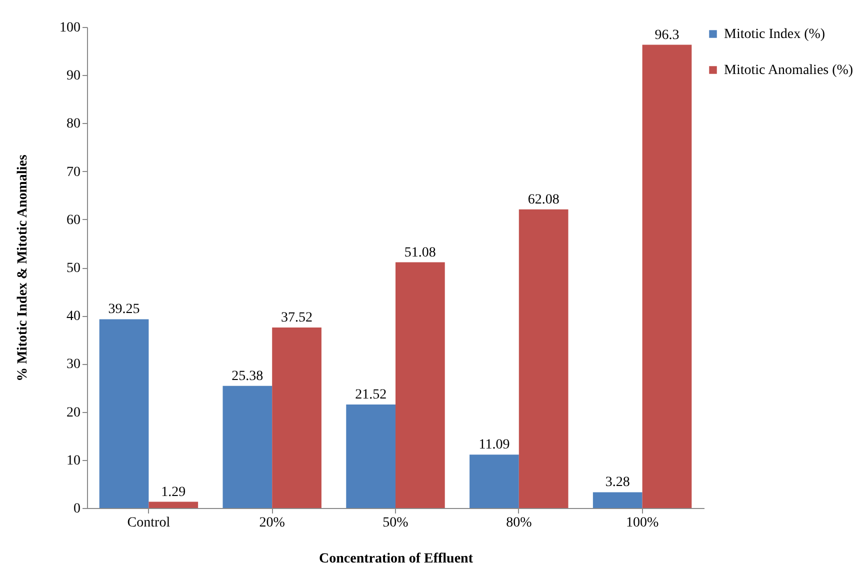 The width and height of the screenshot is (859, 570). Describe the element at coordinates (396, 559) in the screenshot. I see `x-axis-title: Concentration of Effluent` at that location.